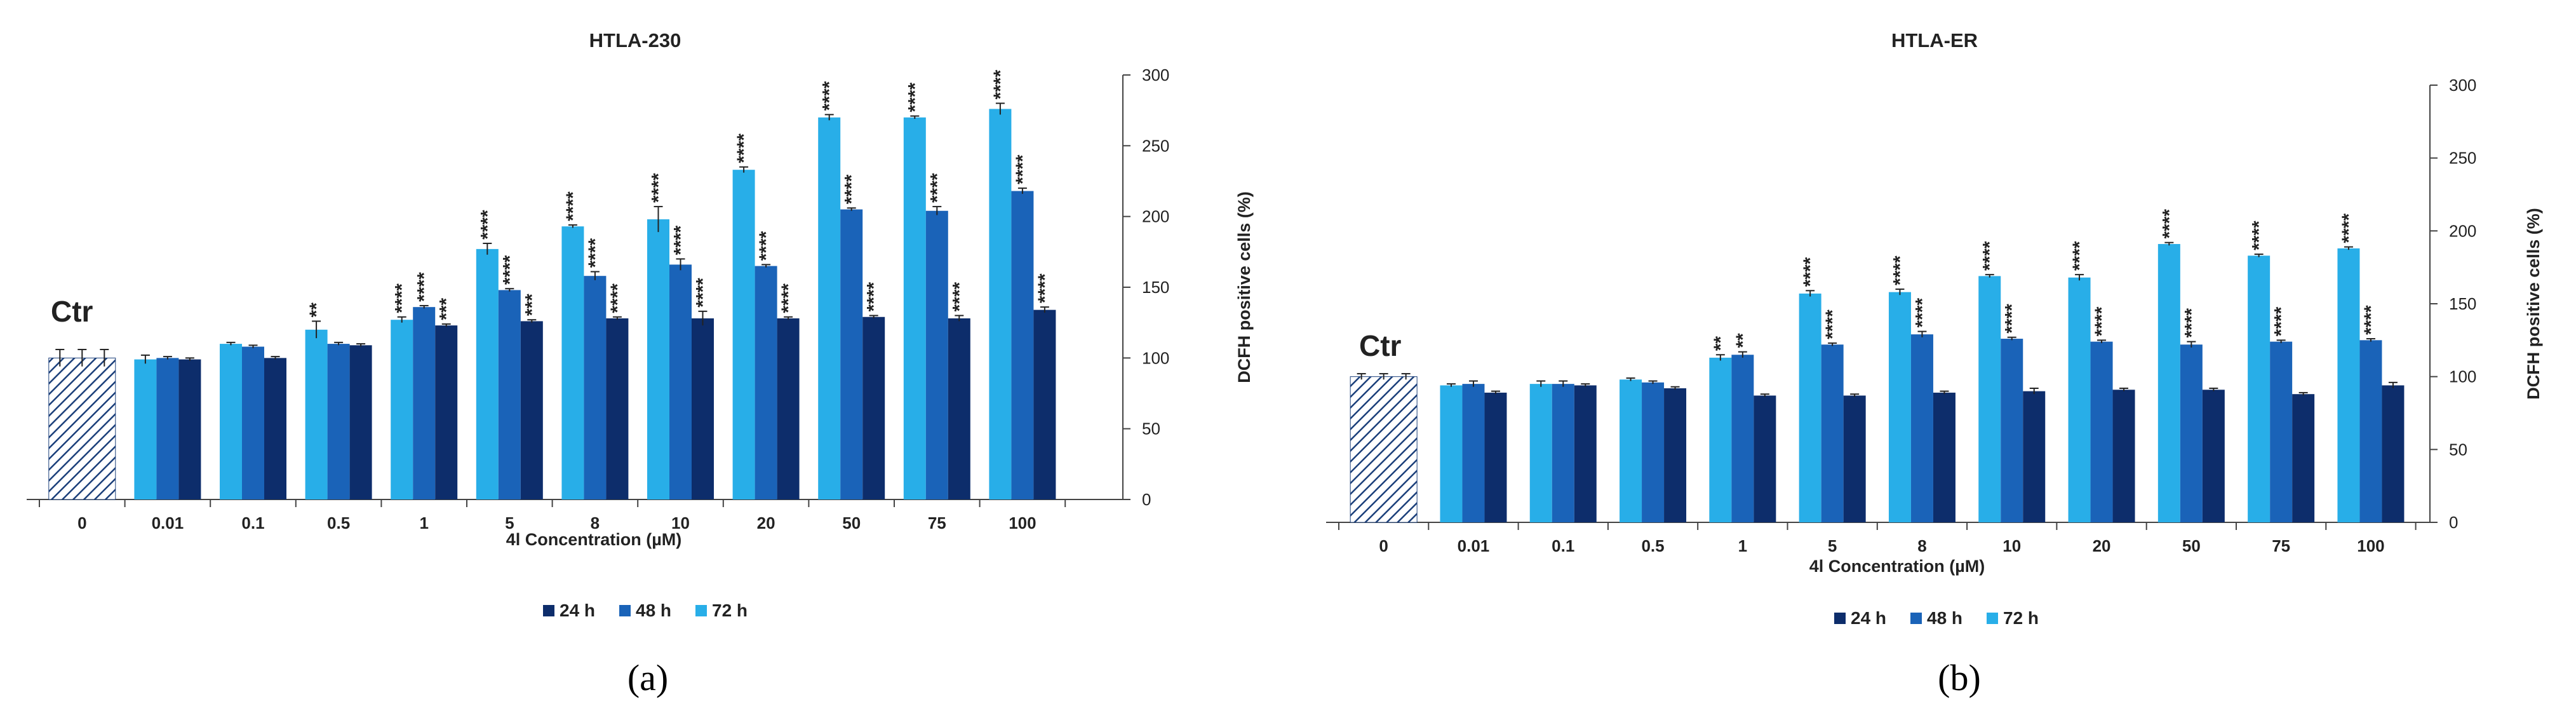 Image resolution: width=2576 pixels, height=713 pixels. What do you see at coordinates (2462, 303) in the screenshot?
I see `y-tick-label: 150` at bounding box center [2462, 303].